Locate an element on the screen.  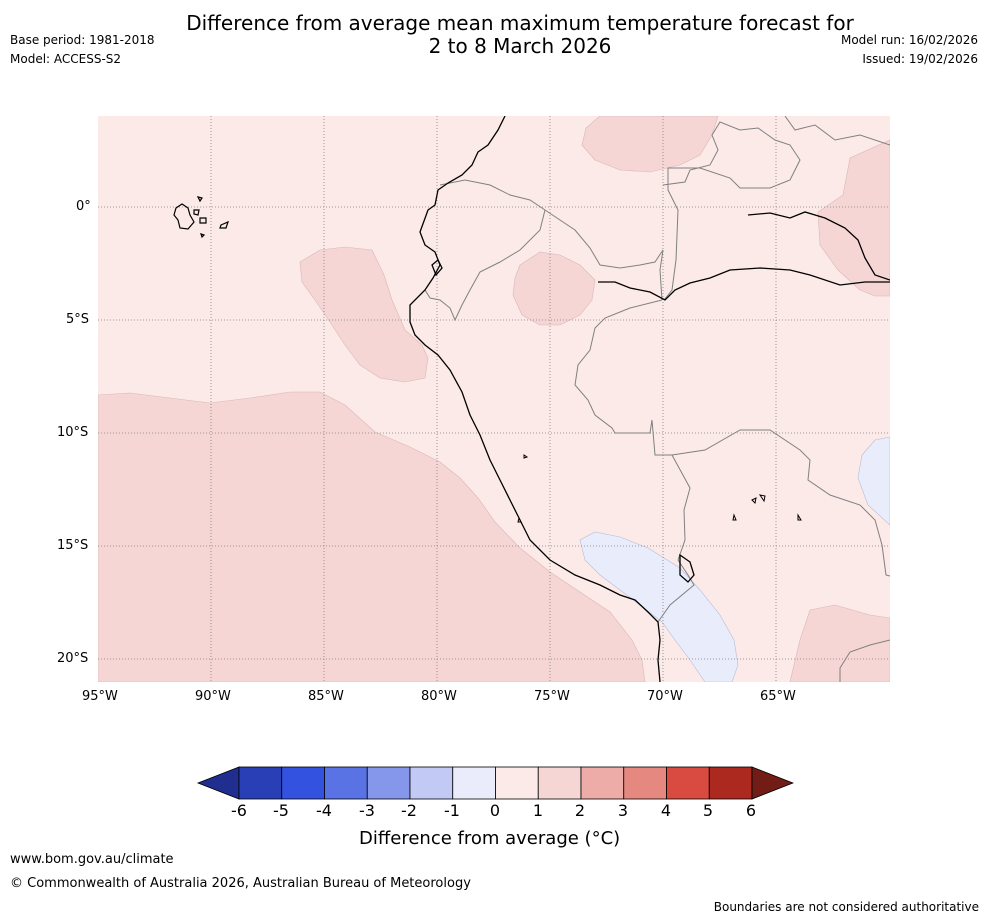
colorbar-tick: 4 is located at coordinates (666, 810).